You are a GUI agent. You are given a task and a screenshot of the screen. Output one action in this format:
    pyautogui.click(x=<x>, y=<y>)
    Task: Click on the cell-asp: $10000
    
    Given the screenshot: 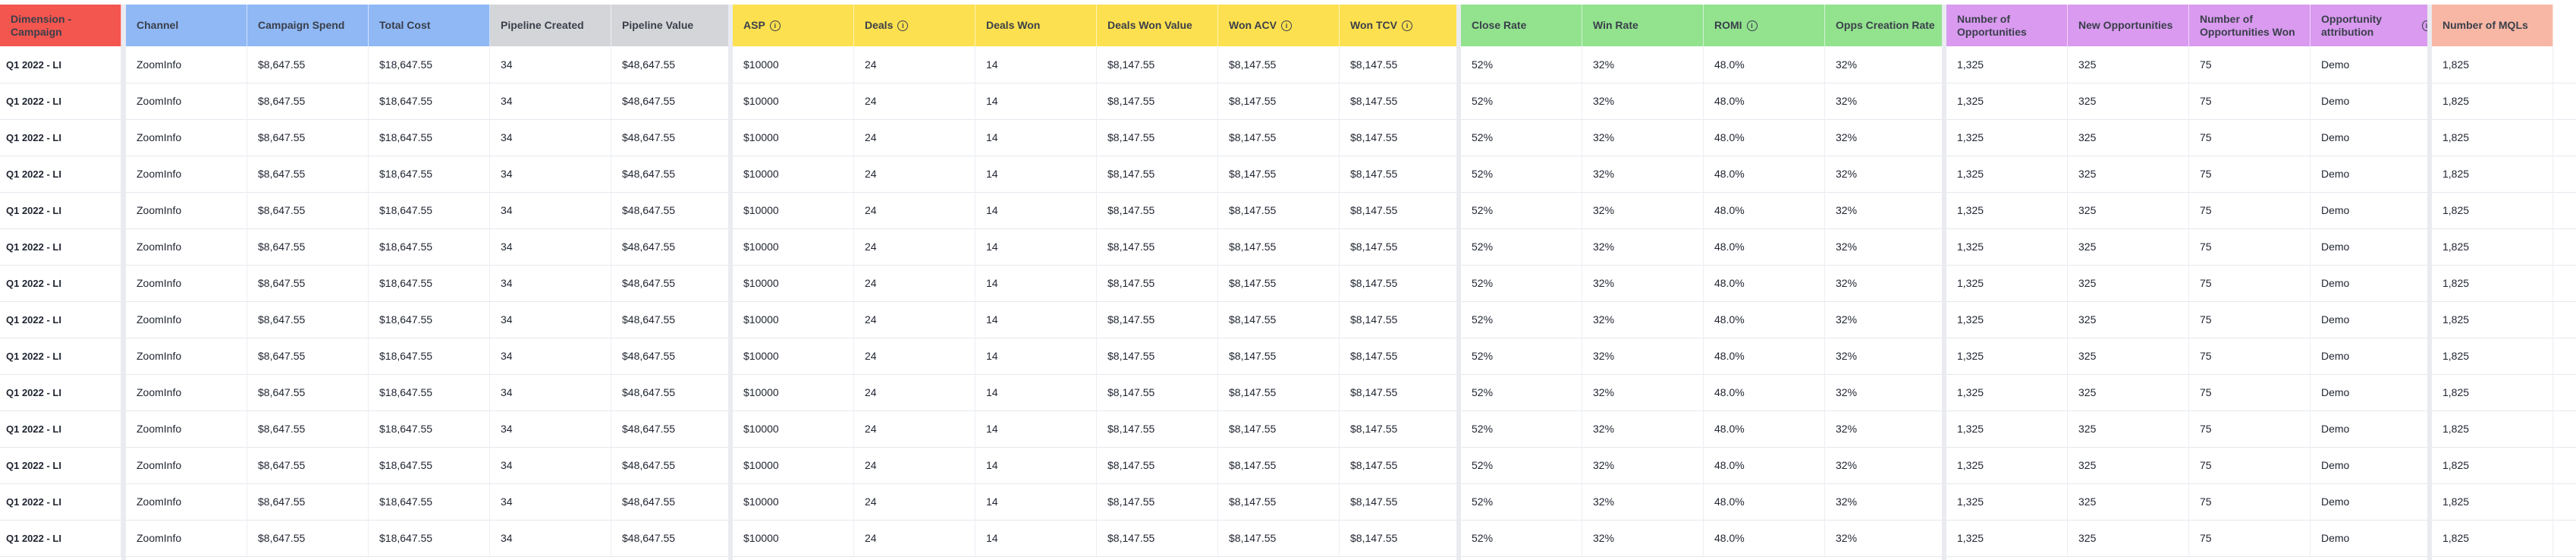 What is the action you would take?
    pyautogui.click(x=793, y=210)
    